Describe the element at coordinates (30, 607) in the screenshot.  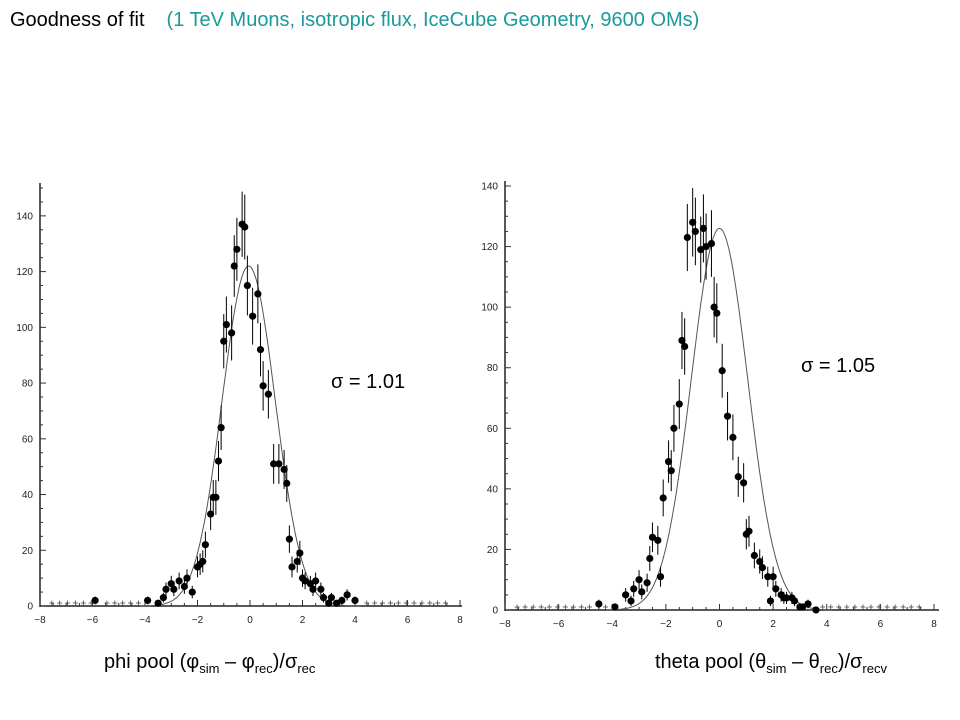
I see `phi-y-tick-label: 0` at that location.